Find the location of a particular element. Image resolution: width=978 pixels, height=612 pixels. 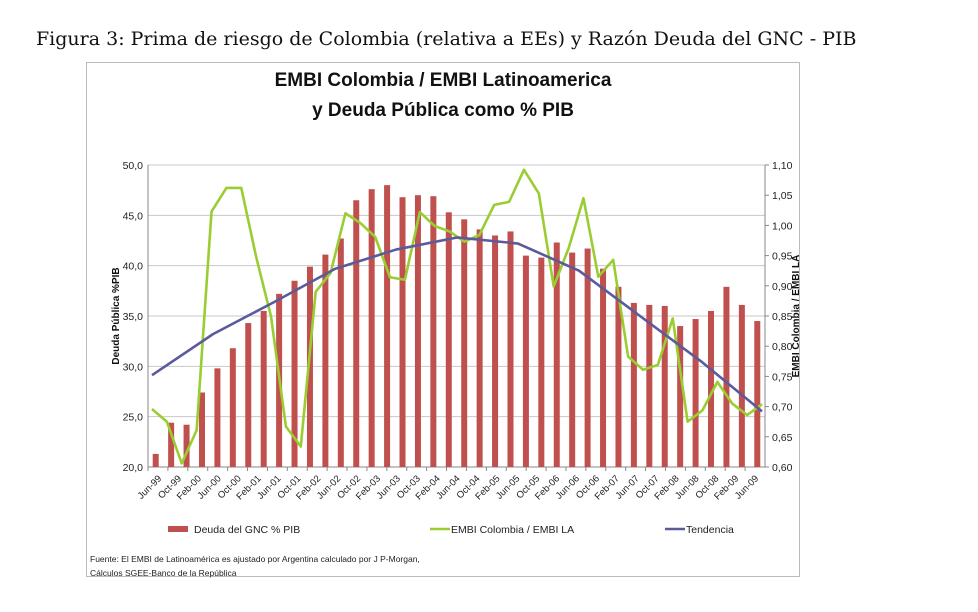

y-tick-right: 0,90 is located at coordinates (782, 287).